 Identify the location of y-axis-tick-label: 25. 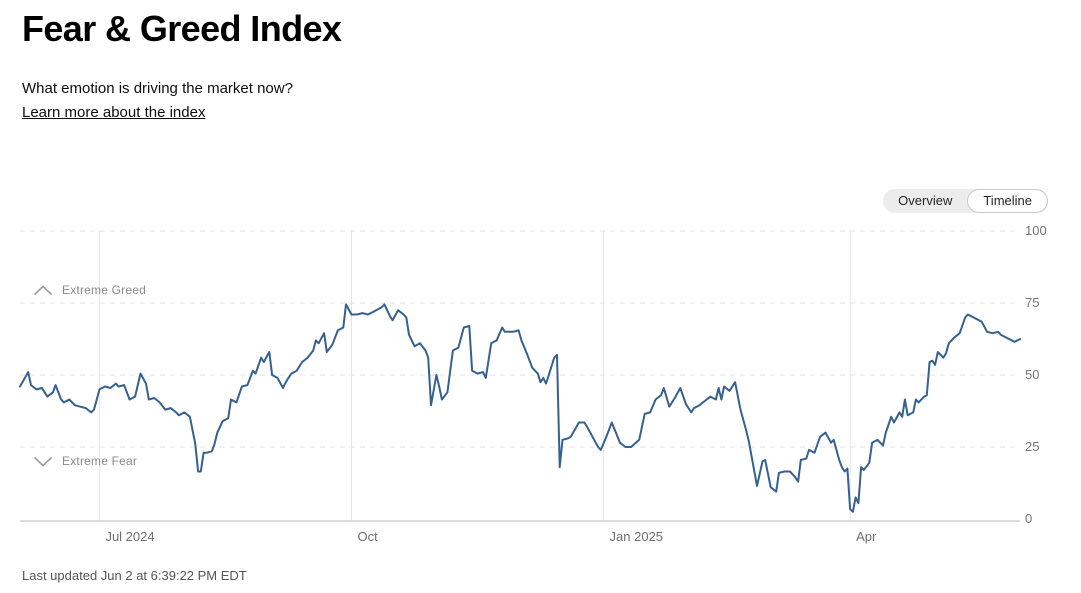
(1032, 446).